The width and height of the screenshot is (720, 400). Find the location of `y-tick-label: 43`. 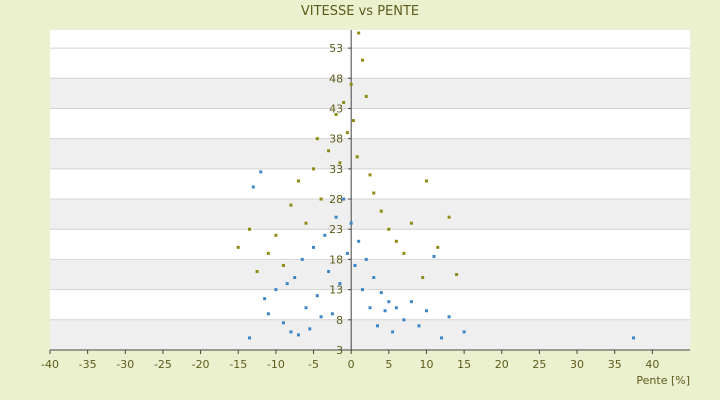

y-tick-label: 43 is located at coordinates (336, 108).